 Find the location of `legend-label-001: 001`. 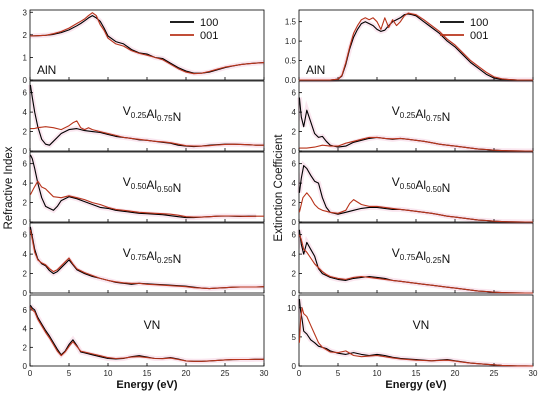

legend-label-001: 001 is located at coordinates (479, 36).